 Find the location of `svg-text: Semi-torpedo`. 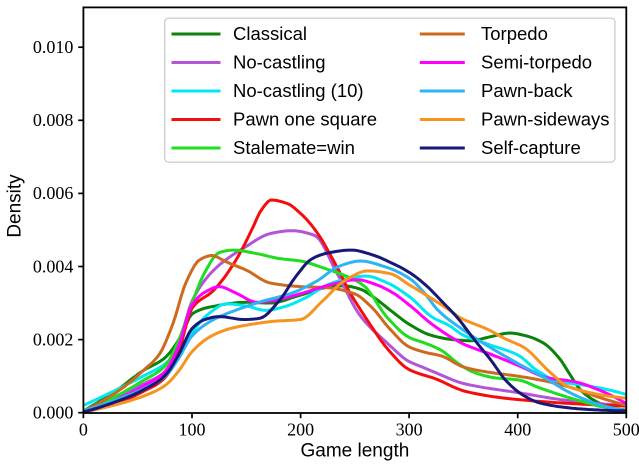

svg-text: Semi-torpedo is located at coordinates (536, 62).